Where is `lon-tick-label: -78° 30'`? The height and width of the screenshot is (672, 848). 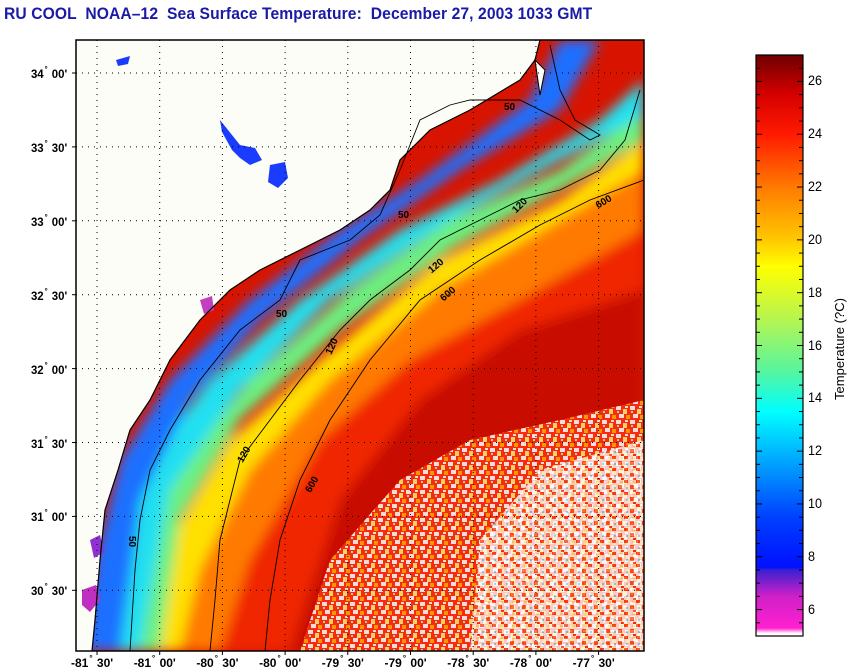
lon-tick-label: -78° 30' is located at coordinates (468, 662).